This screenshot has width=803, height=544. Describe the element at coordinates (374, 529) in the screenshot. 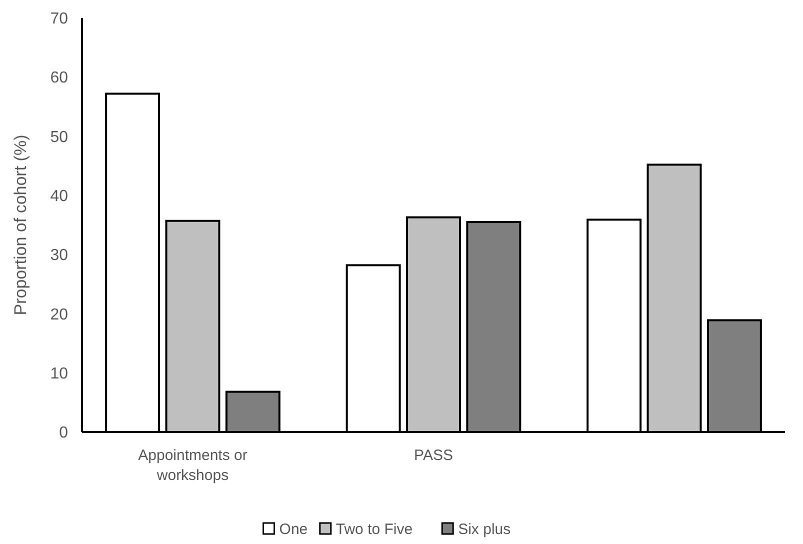

I see `legend-label: Two to Five` at that location.